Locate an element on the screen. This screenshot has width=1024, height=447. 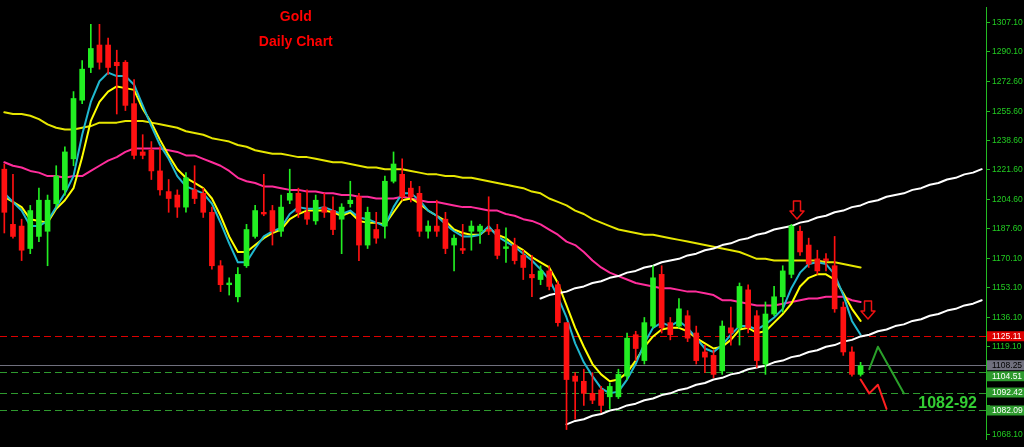
y-tick-label: 1307.10 is located at coordinates (1007, 21).